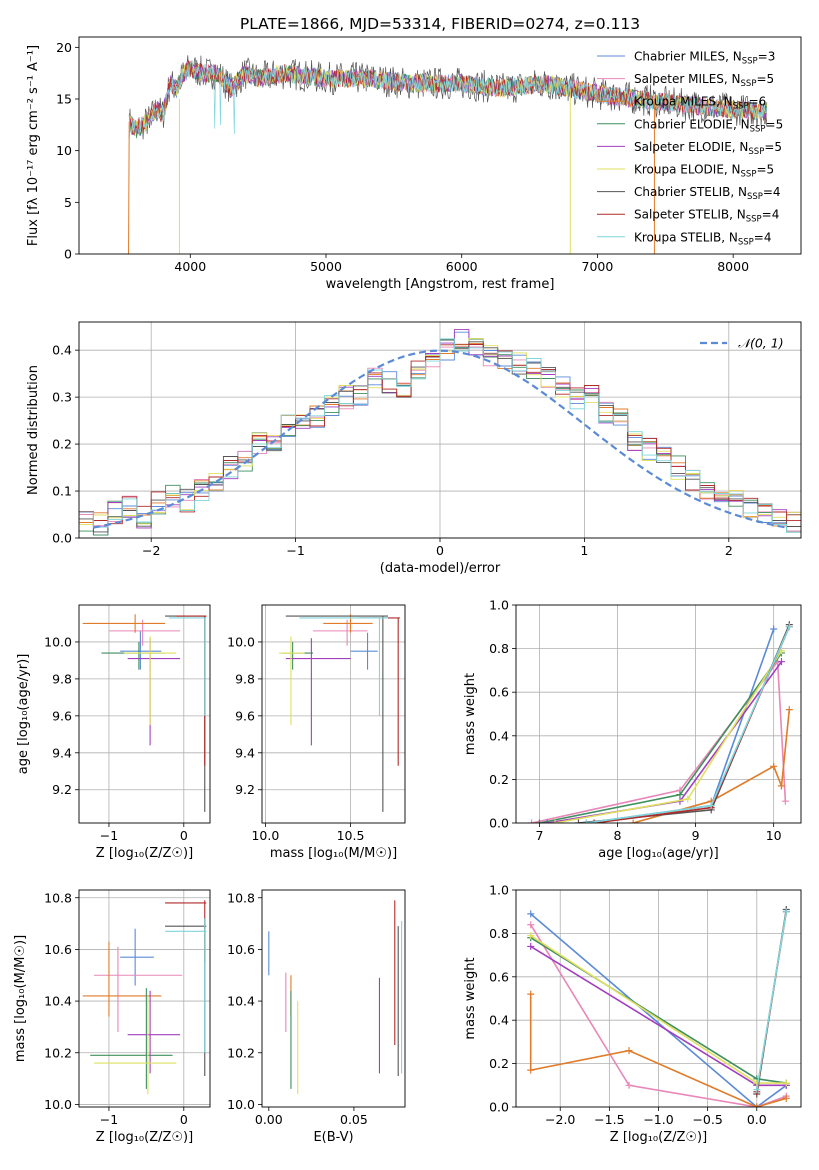 The height and width of the screenshot is (1170, 819). What do you see at coordinates (265, 835) in the screenshot?
I see `x-tick-label: 10.0` at bounding box center [265, 835].